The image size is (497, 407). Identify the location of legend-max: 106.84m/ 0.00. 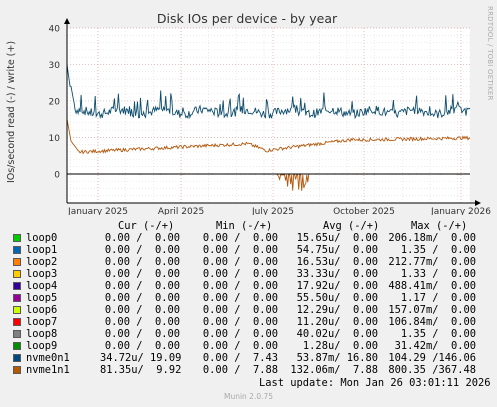
(432, 322).